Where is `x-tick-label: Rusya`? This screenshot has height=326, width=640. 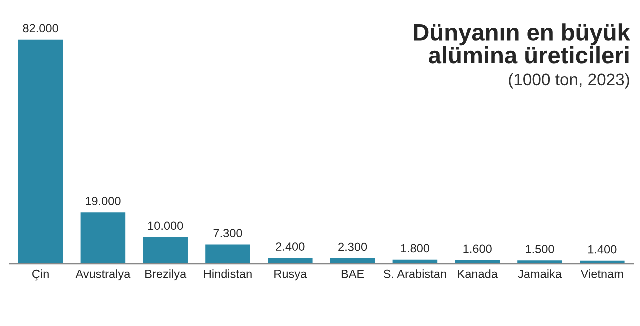
x-tick-label: Rusya is located at coordinates (291, 275).